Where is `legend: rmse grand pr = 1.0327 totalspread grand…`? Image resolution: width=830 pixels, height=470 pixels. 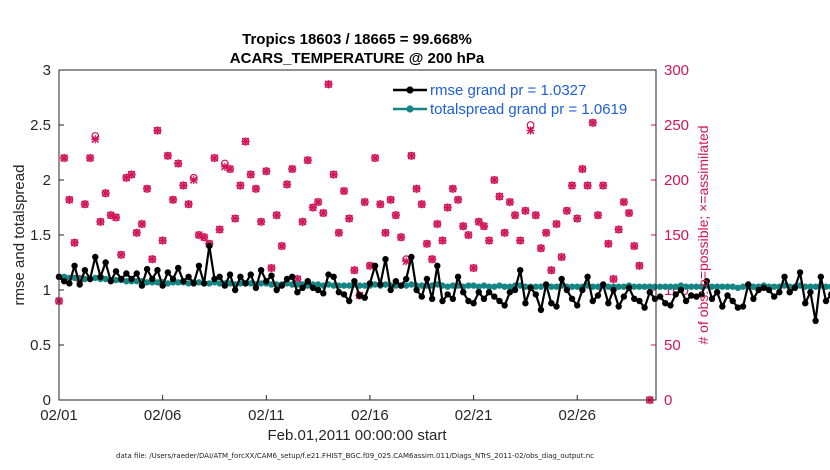
legend: rmse grand pr = 1.0327 totalspread grand… is located at coordinates (510, 100).